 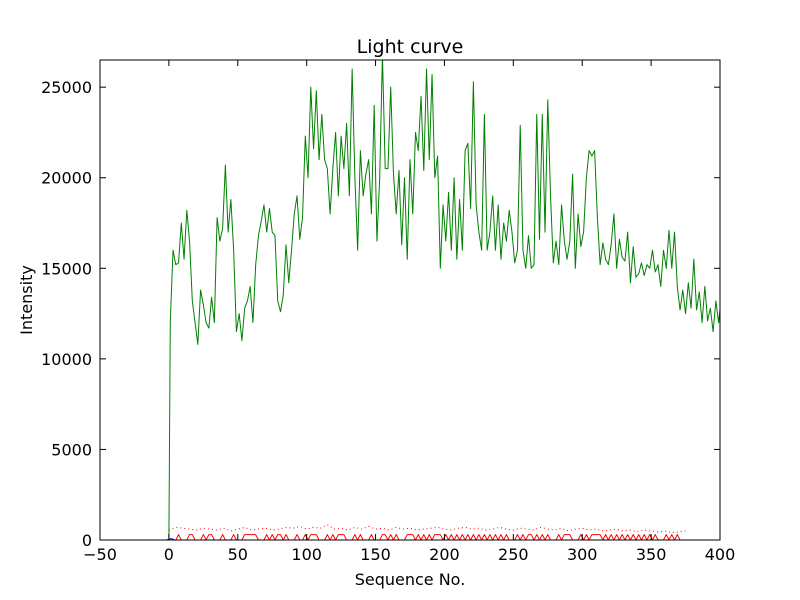 What do you see at coordinates (169, 554) in the screenshot?
I see `x-tick-label: 0` at bounding box center [169, 554].